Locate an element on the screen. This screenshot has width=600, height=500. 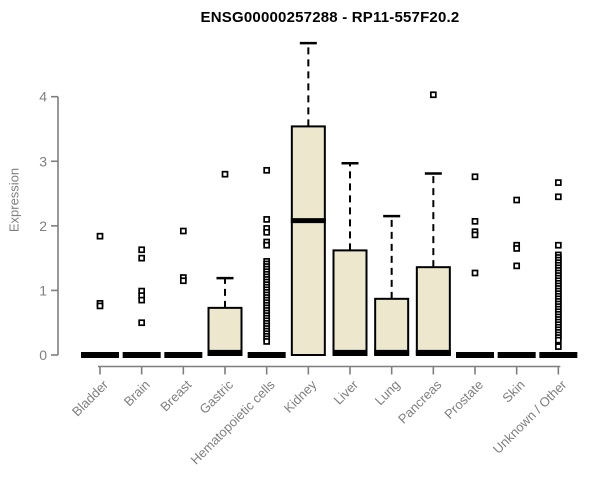
y-tick-label: 3 is located at coordinates (43, 161).